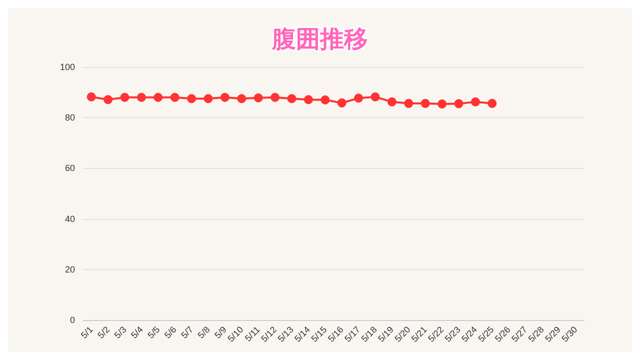 The image size is (640, 360). What do you see at coordinates (69, 219) in the screenshot?
I see `y-tick-label: 40` at bounding box center [69, 219].